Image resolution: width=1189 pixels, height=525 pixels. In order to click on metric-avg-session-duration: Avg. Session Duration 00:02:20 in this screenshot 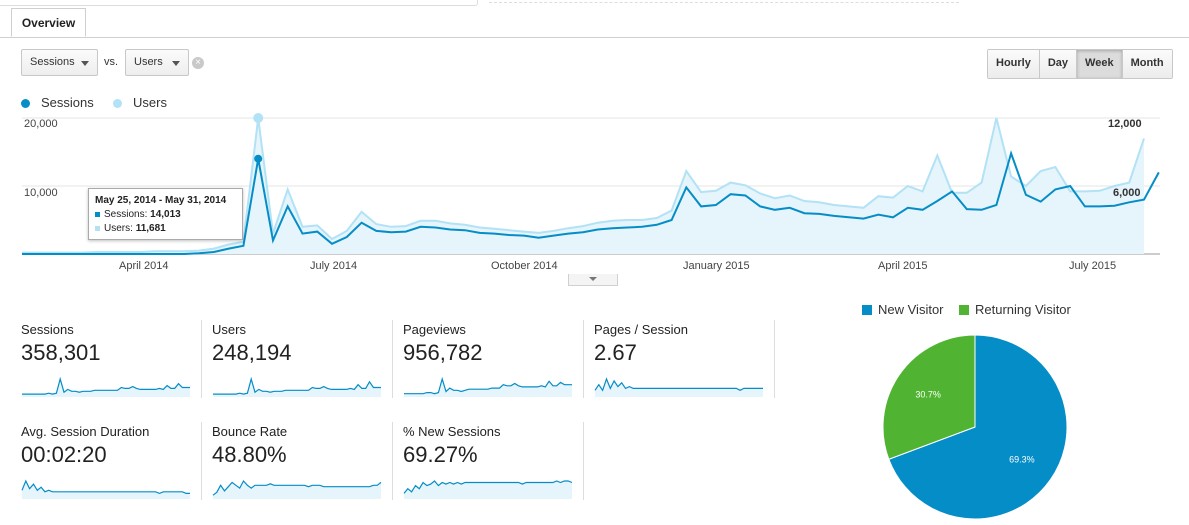, I will do `click(106, 462)`.